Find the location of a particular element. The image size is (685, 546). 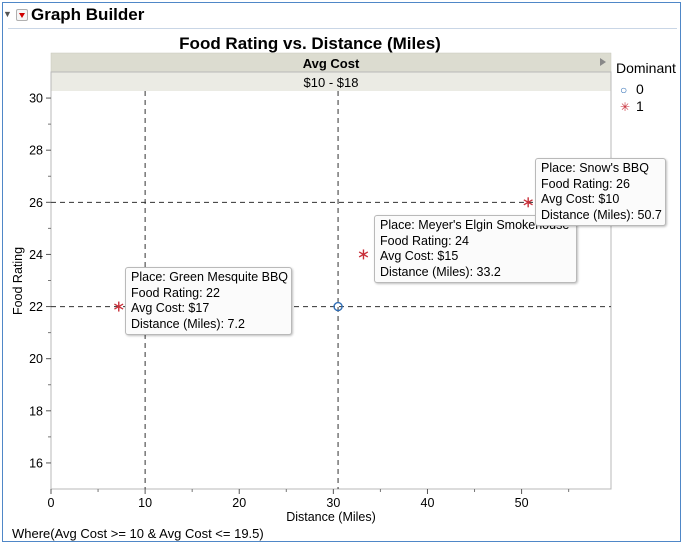

y-axis-label: Food Rating is located at coordinates (18, 281).